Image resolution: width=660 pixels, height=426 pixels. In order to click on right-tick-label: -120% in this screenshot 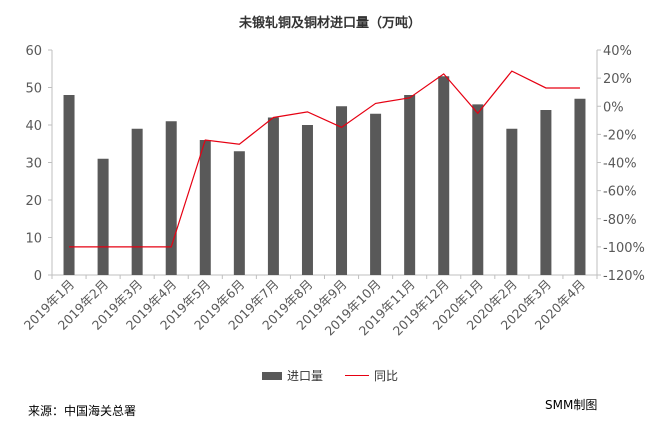, I will do `click(624, 276)`.